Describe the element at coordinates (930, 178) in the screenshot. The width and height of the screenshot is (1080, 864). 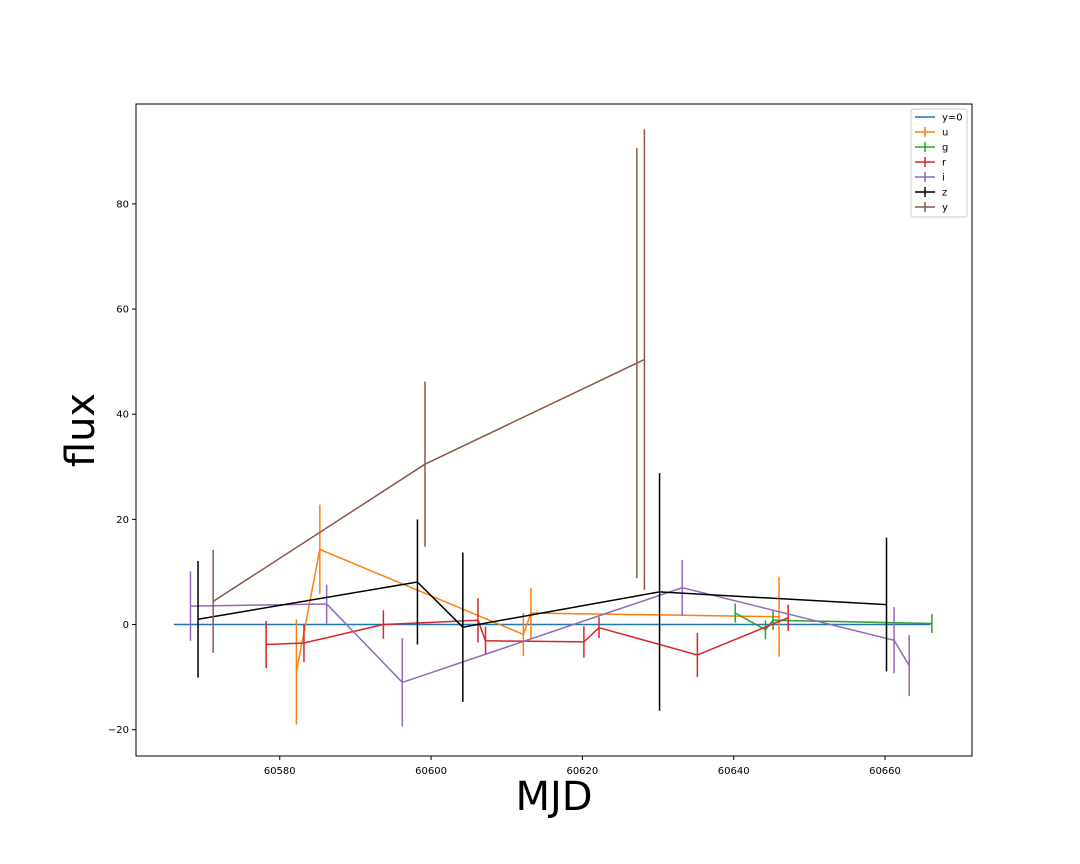
I see `legend-entry-i: i` at that location.